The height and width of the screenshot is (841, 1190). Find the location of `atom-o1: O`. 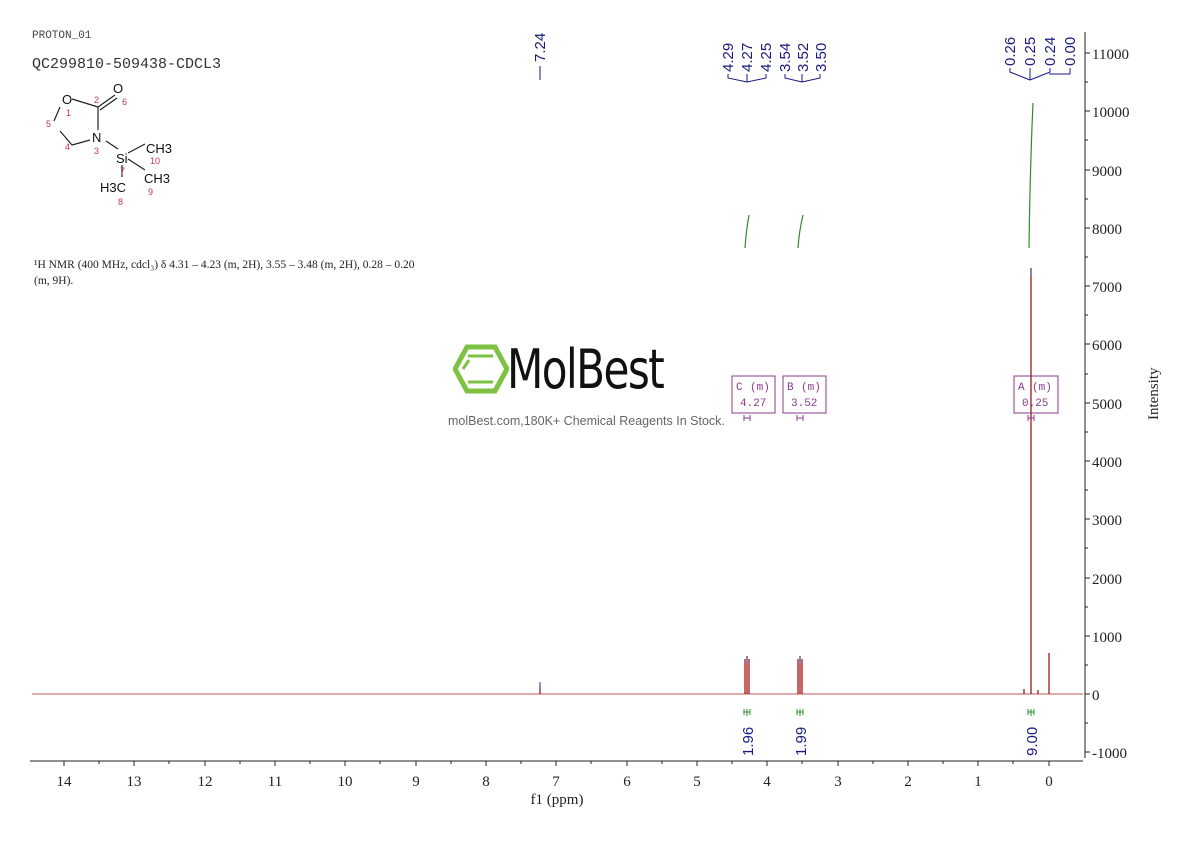

atom-o1: O is located at coordinates (67, 99).